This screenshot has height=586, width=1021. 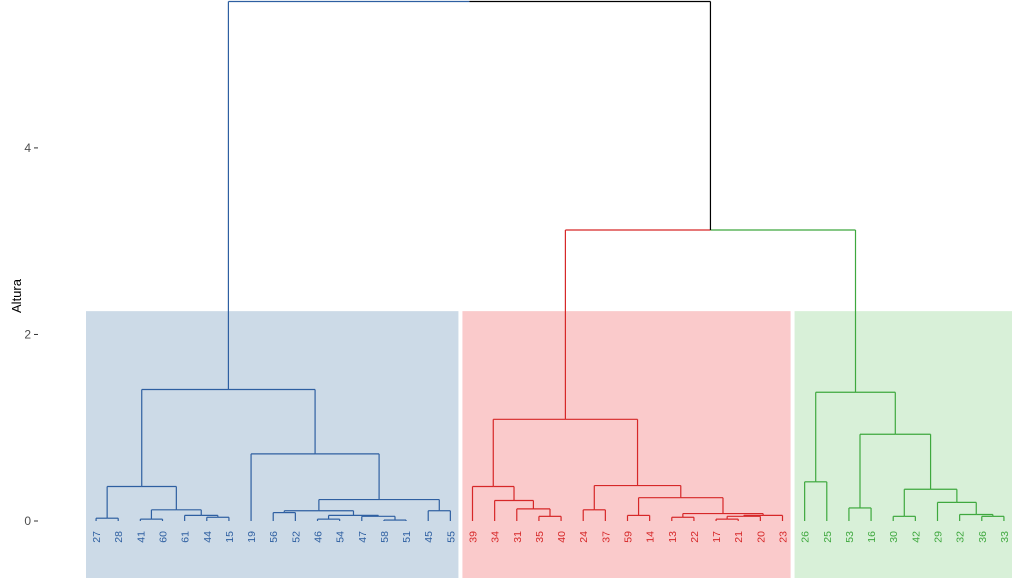 What do you see at coordinates (872, 537) in the screenshot?
I see `leaf-label: 16` at bounding box center [872, 537].